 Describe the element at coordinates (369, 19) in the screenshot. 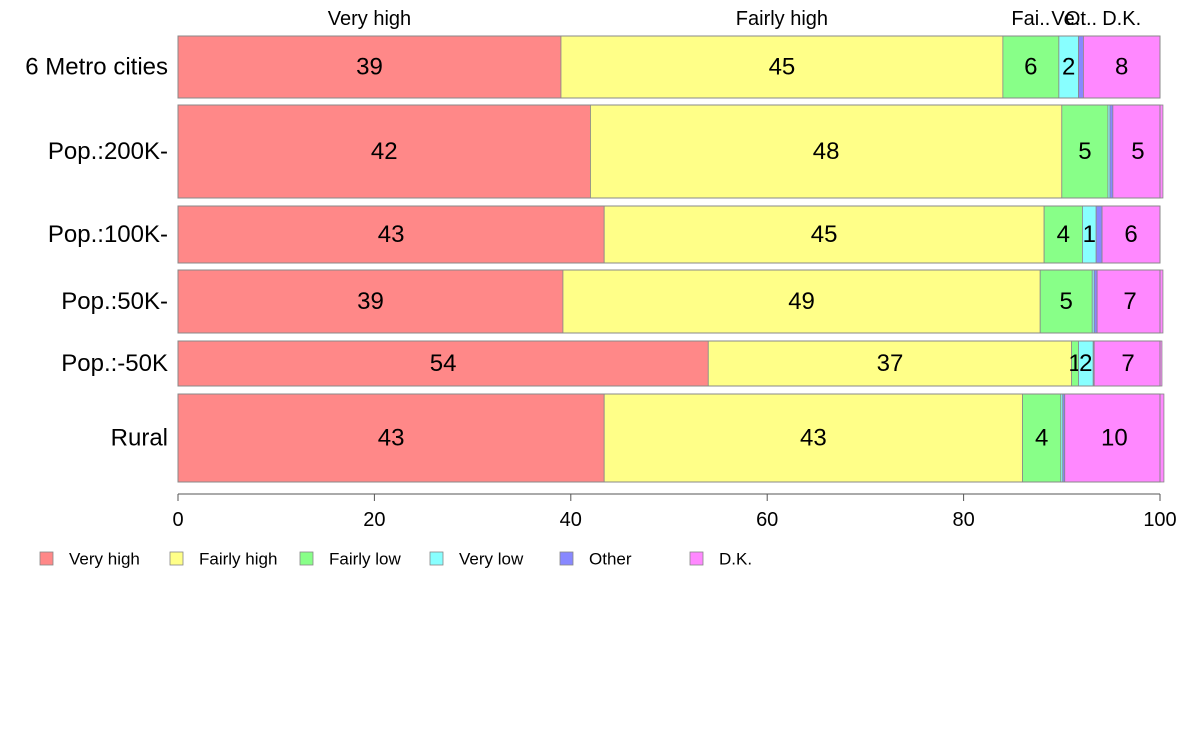

I see `top-label-very-high: Very high` at that location.